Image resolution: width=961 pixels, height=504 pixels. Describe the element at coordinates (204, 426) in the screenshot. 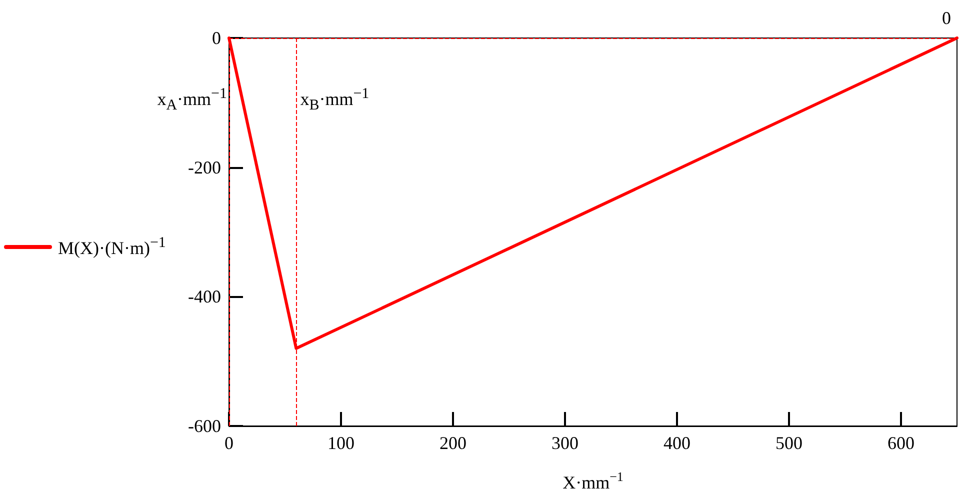

I see `y-tick-label: -600` at that location.